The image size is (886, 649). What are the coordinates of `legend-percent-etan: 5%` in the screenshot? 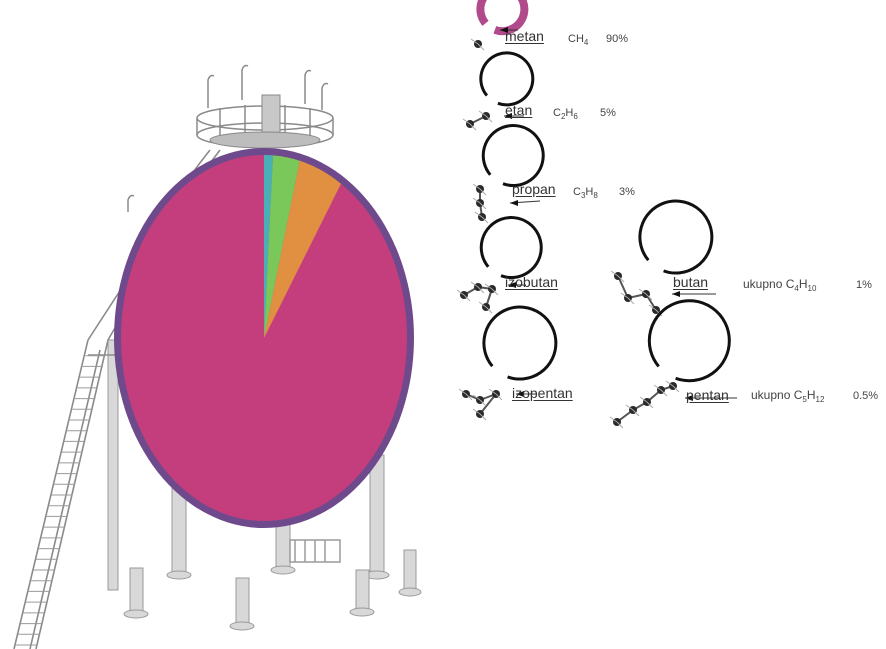 It's located at (608, 113).